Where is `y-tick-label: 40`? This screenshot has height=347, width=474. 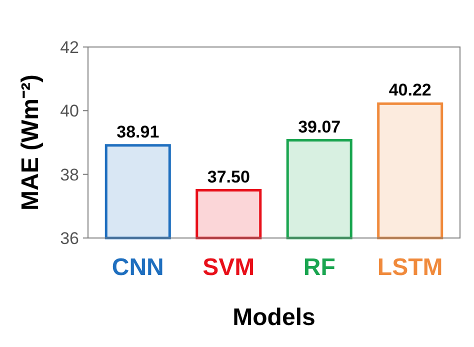 y-tick-label: 40 is located at coordinates (69, 111).